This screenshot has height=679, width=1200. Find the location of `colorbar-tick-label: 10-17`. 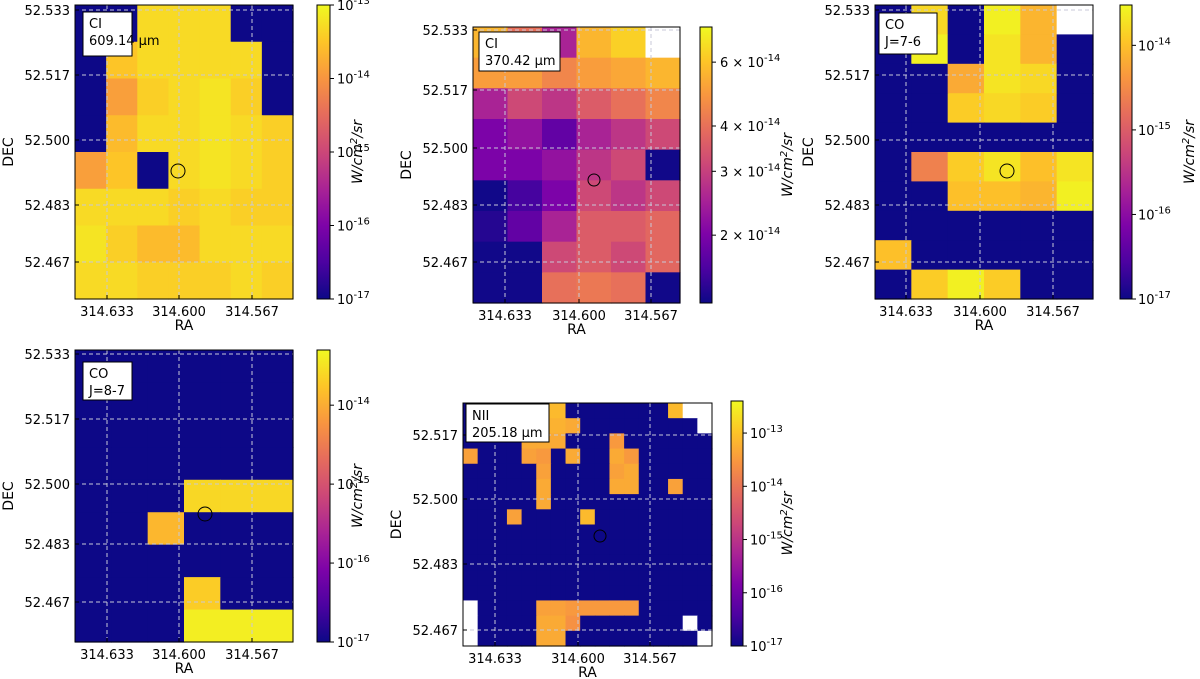

colorbar-tick-label: 10-17 is located at coordinates (353, 642).